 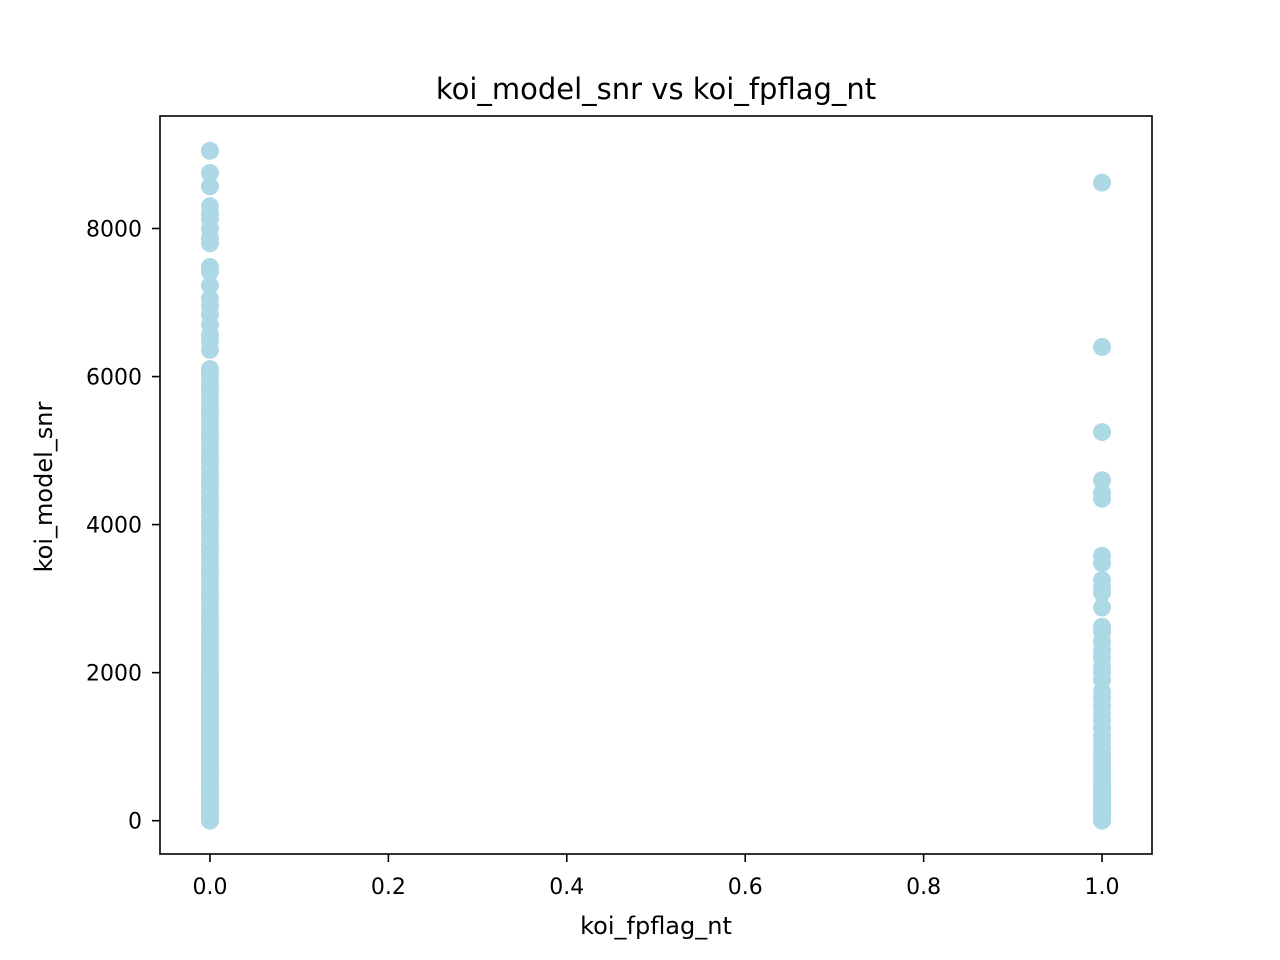 I want to click on x-tick-label: 0.6, so click(x=745, y=887).